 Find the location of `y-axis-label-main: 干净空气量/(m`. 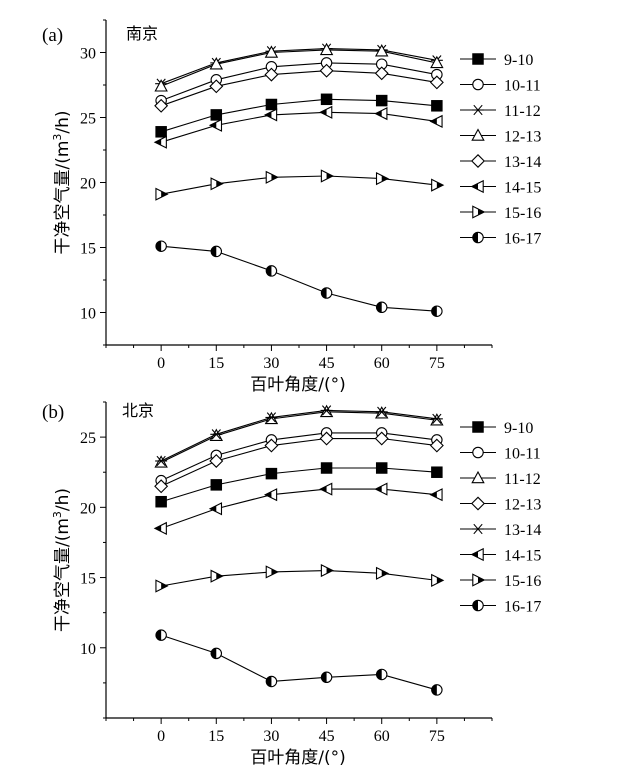

y-axis-label-main: 干净空气量/(m is located at coordinates (63, 575).